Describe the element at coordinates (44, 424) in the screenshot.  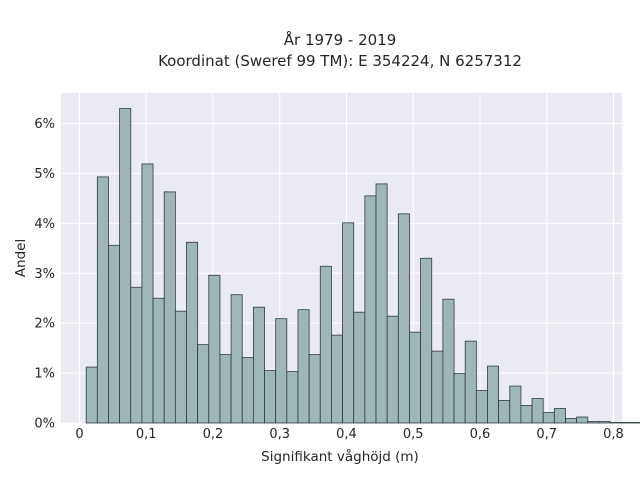
I see `y-tick-label: 0%` at that location.